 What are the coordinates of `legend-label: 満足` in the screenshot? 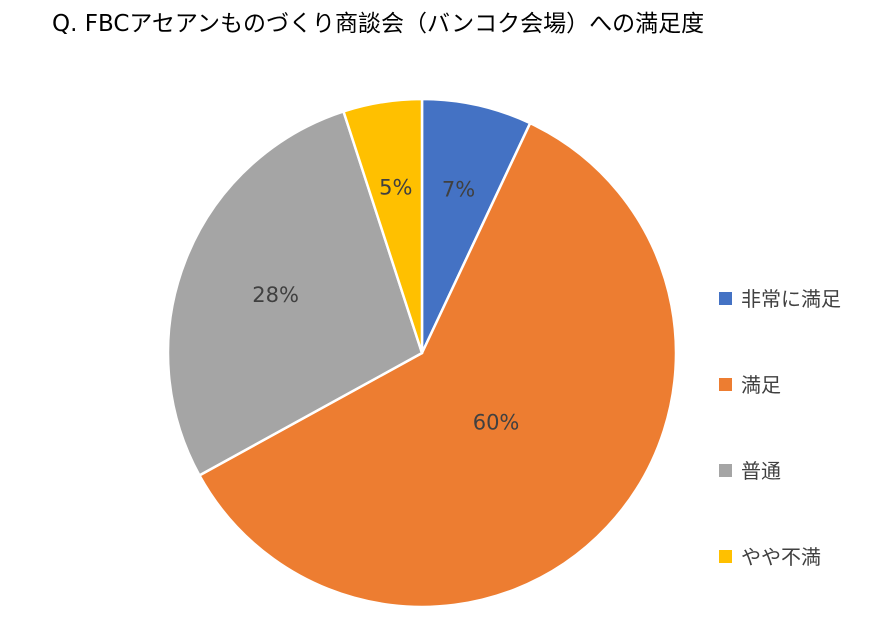 It's located at (761, 385).